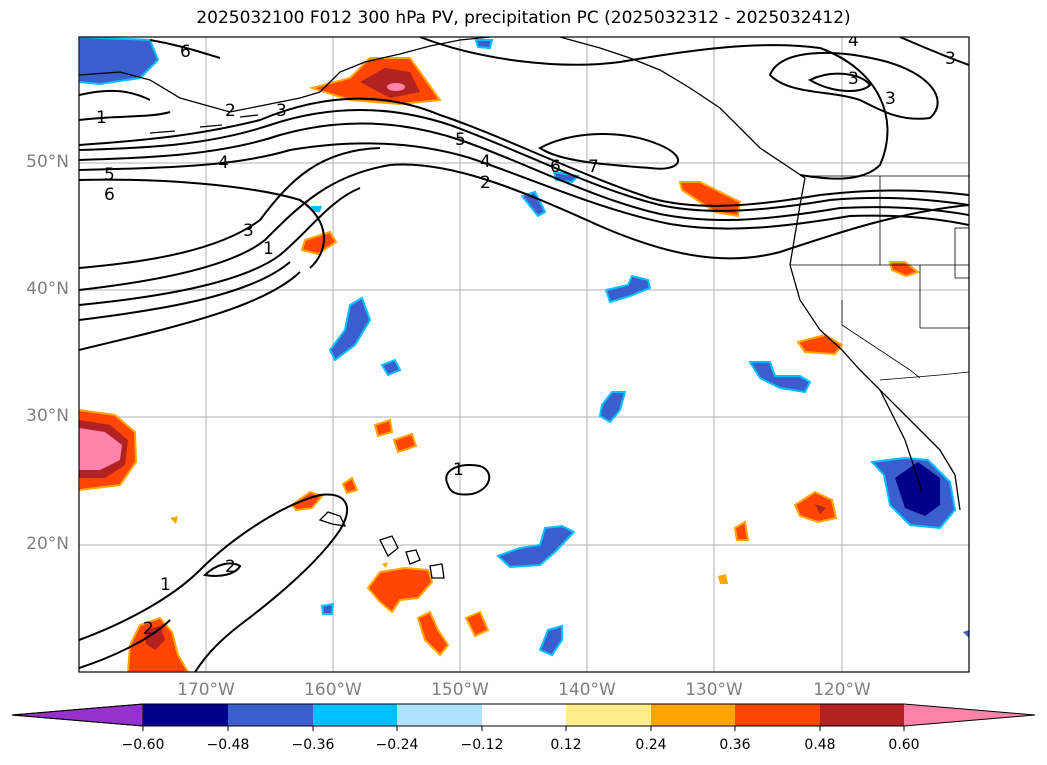 The image size is (1047, 765). Describe the element at coordinates (904, 745) in the screenshot. I see `colorbar-tick-label: 0.60` at that location.